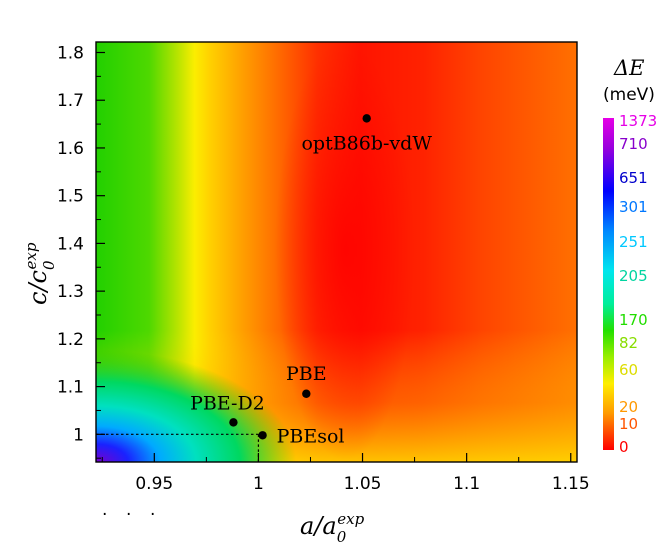  I want to click on reference-lines, so click(178, 447).